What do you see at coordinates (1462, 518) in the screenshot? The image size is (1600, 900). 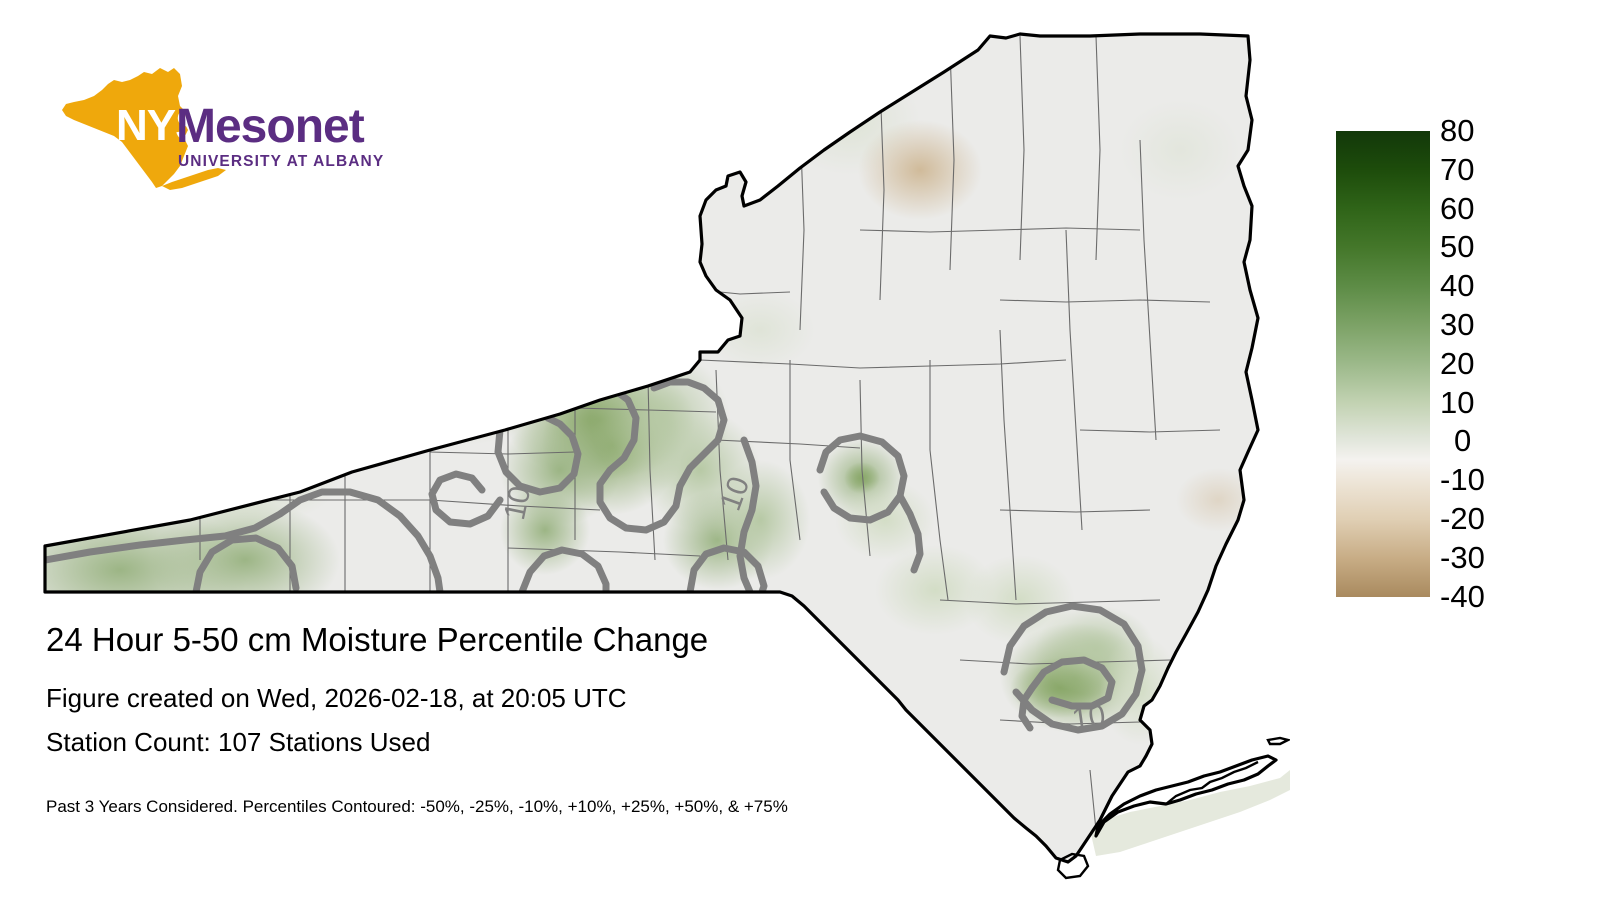 I see `colorbar-tick-neg20: -20` at bounding box center [1462, 518].